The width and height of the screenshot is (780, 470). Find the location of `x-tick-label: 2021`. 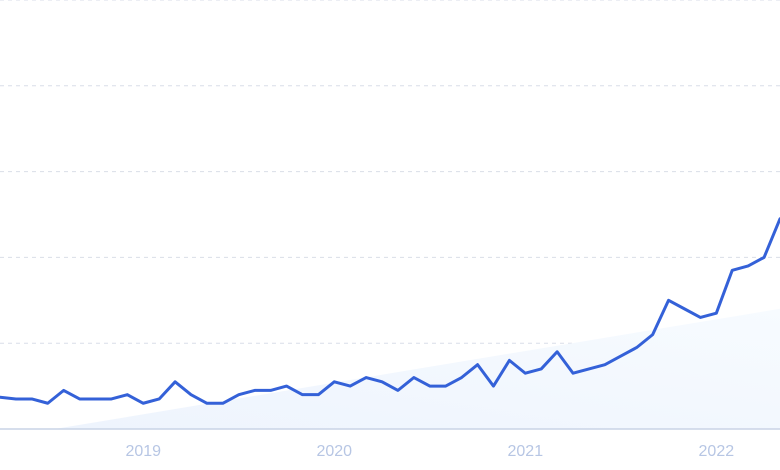

x-tick-label: 2021 is located at coordinates (526, 451).